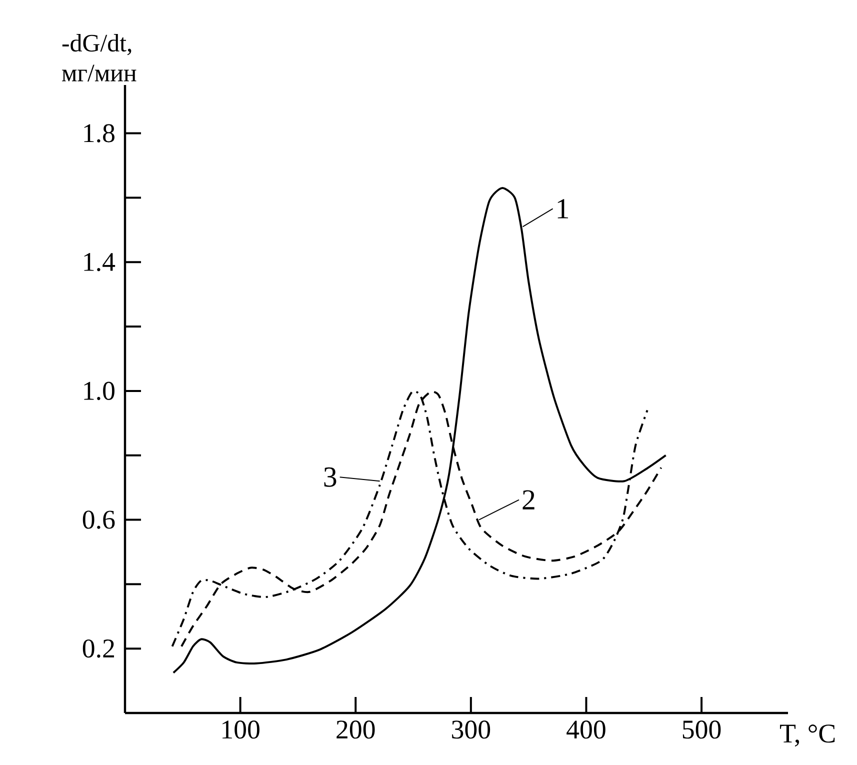  Describe the element at coordinates (98, 648) in the screenshot. I see `y-tick-label: 0.2` at that location.